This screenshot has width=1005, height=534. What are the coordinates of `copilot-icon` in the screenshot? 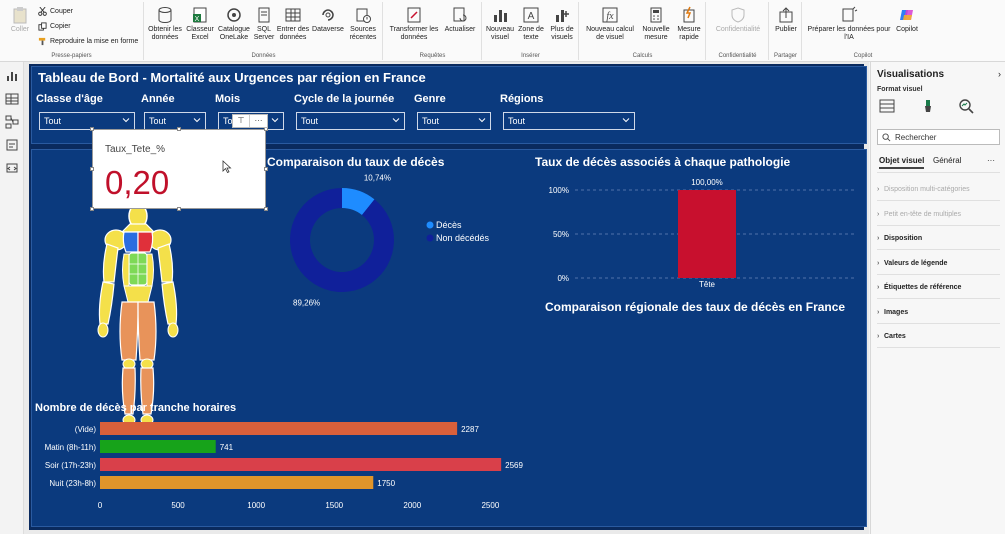 It's located at (906, 15).